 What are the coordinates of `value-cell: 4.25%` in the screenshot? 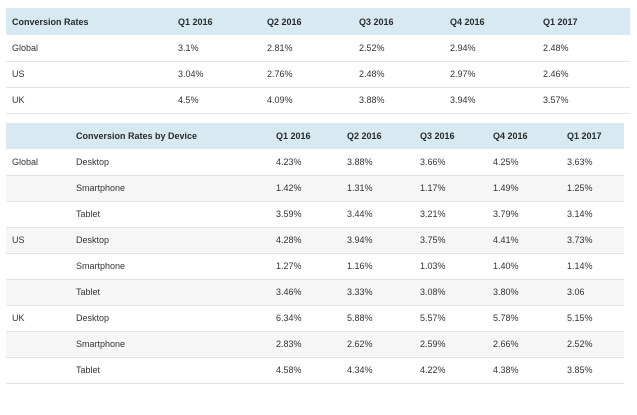 It's located at (506, 161).